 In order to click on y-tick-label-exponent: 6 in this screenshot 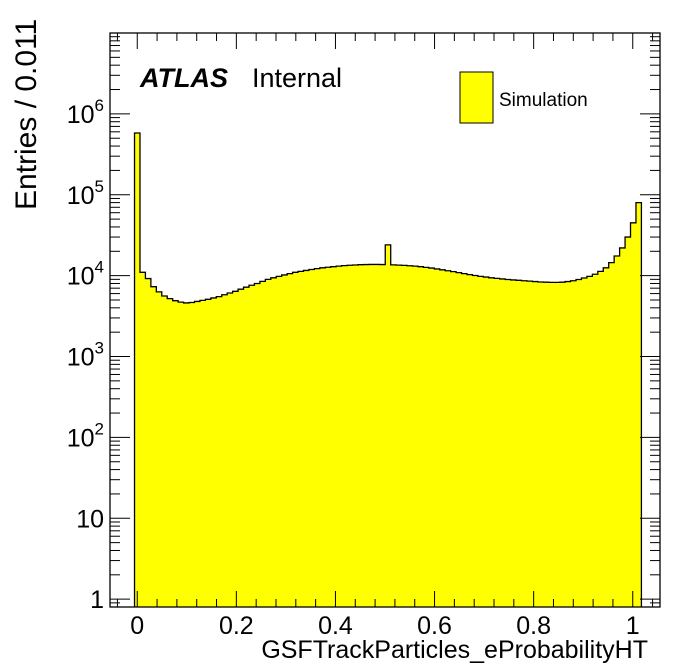, I will do `click(99, 105)`.